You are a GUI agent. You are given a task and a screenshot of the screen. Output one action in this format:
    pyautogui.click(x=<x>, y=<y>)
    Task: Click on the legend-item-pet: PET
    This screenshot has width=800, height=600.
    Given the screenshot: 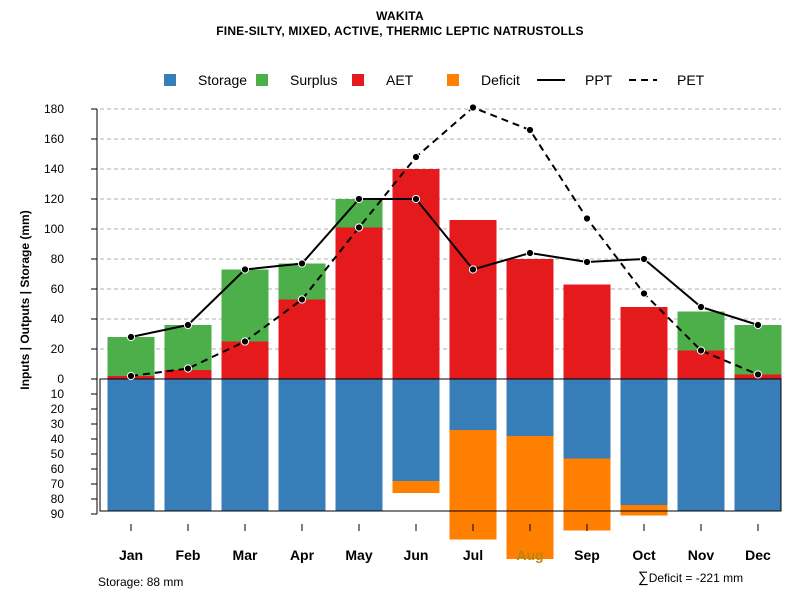 What is the action you would take?
    pyautogui.click(x=667, y=80)
    